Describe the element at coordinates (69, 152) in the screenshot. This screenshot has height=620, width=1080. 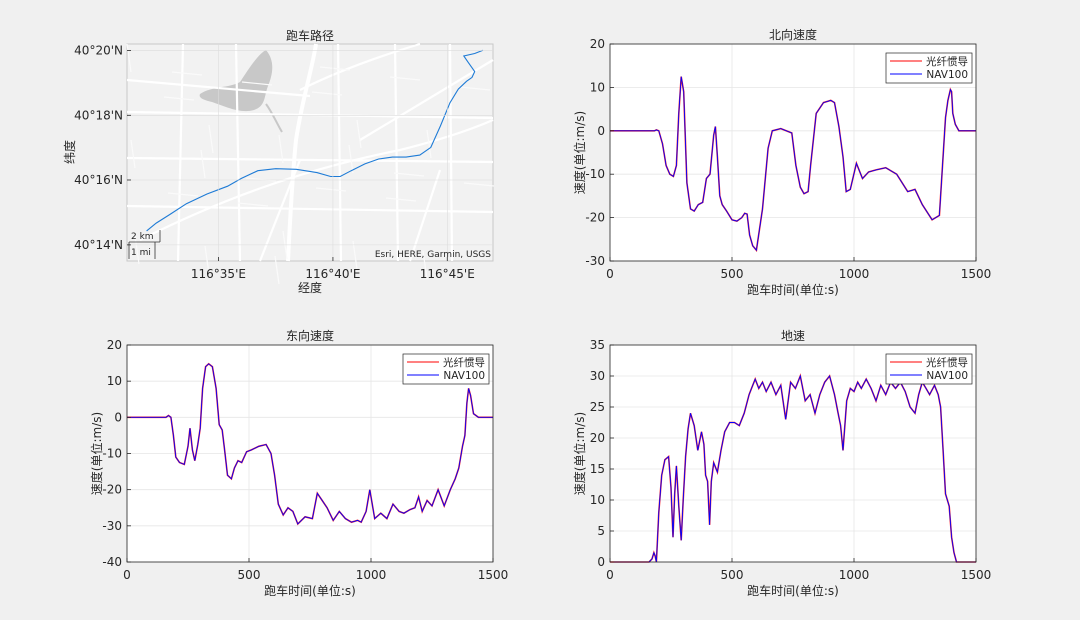
I see `map-ylabel: 纬度` at that location.